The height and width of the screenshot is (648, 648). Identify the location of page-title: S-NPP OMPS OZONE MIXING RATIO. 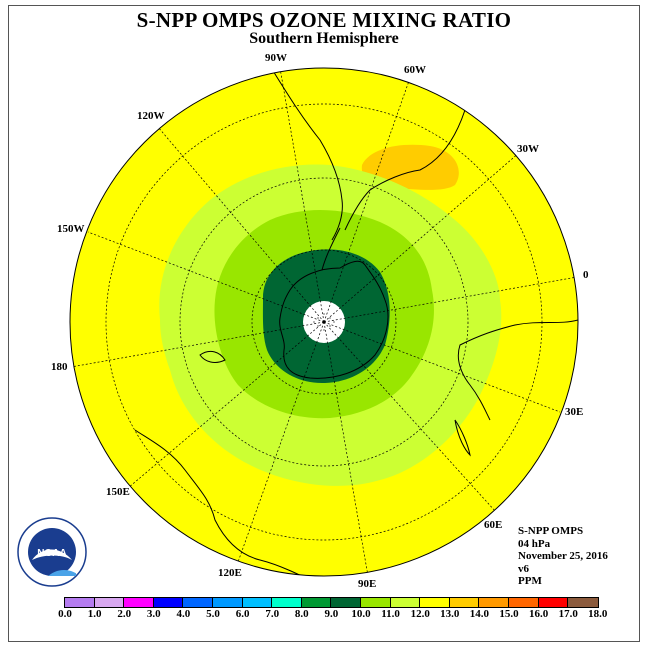
(324, 20).